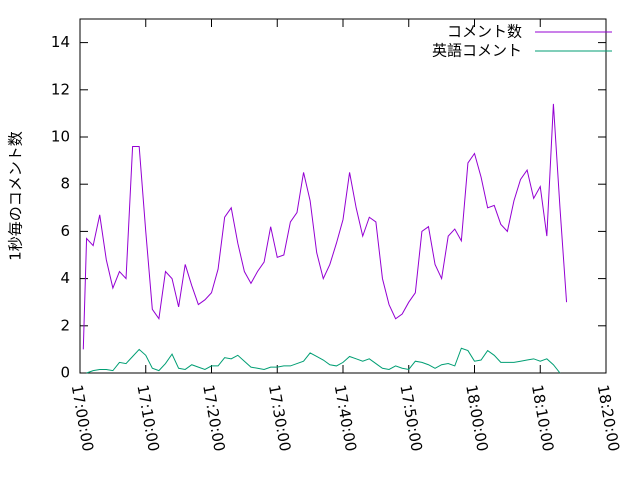 This screenshot has height=480, width=640. Describe the element at coordinates (323, 360) in the screenshot. I see `series-line` at that location.